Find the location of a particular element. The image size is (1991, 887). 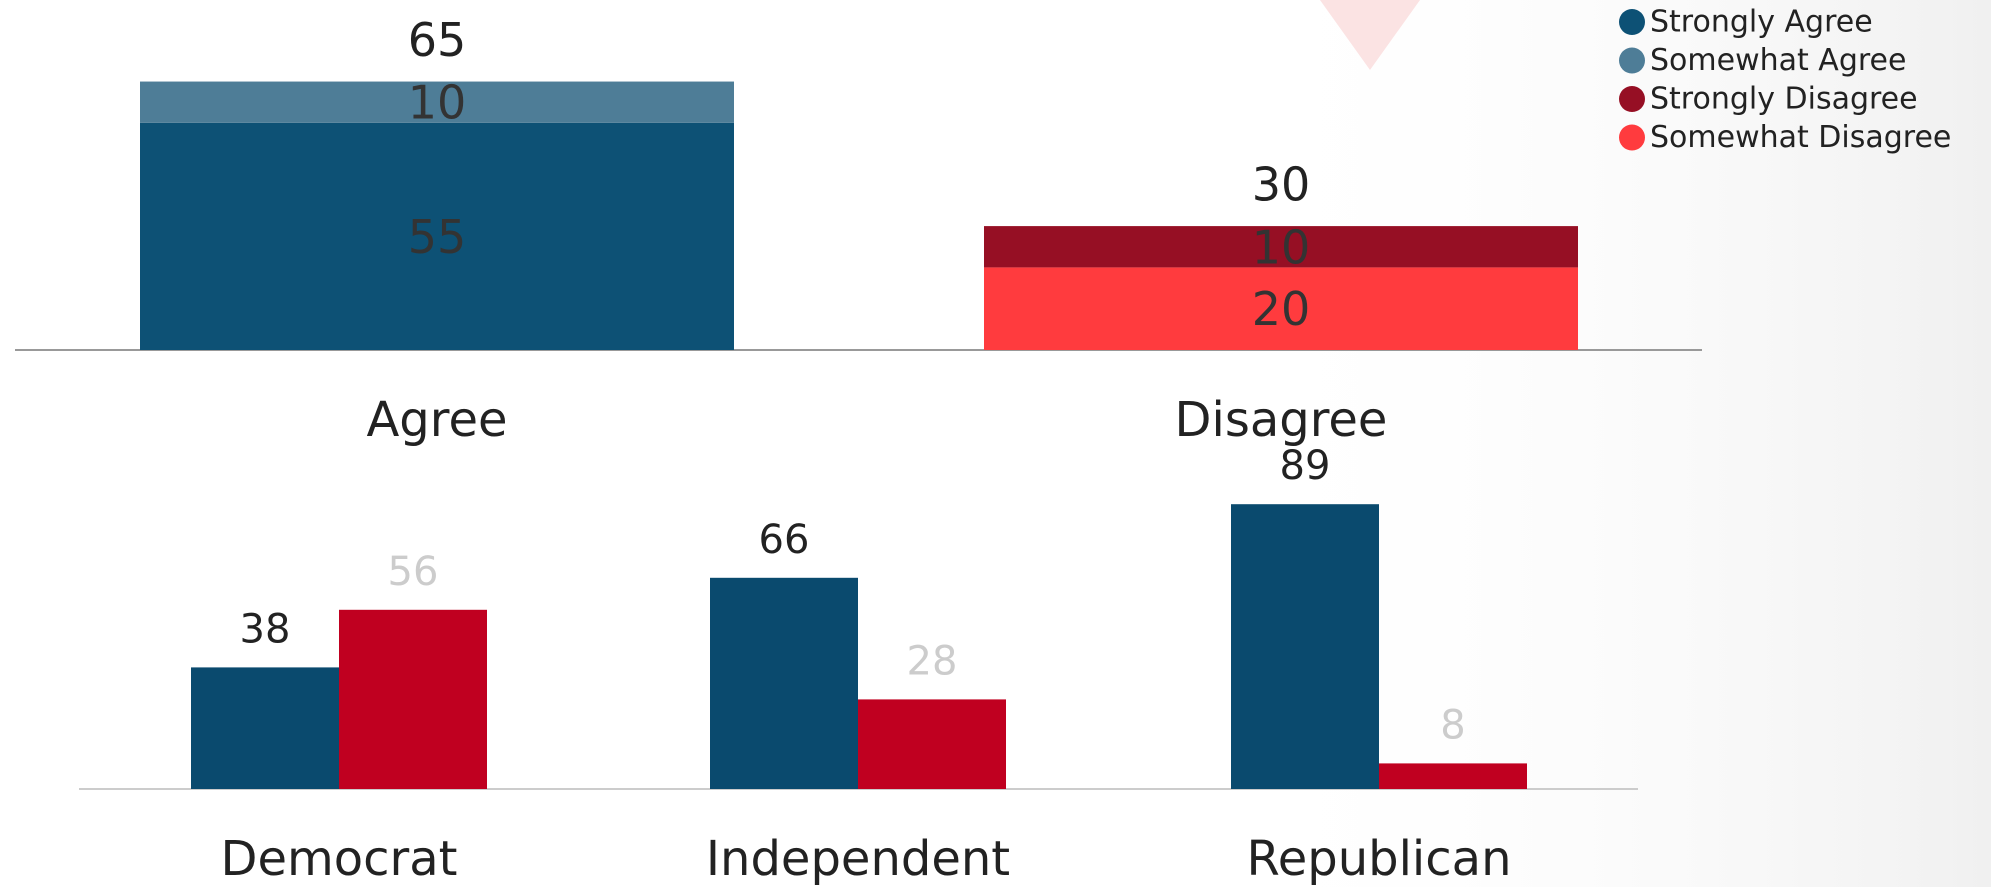

legend-label: Strongly Disagree is located at coordinates (1784, 99).